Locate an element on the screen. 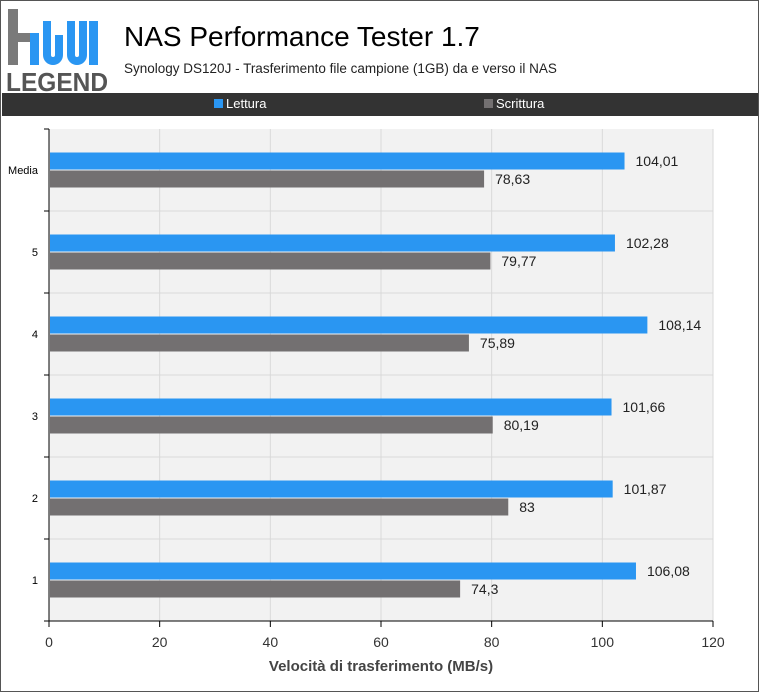 The width and height of the screenshot is (759, 692). x-tick-label: 60 is located at coordinates (381, 642).